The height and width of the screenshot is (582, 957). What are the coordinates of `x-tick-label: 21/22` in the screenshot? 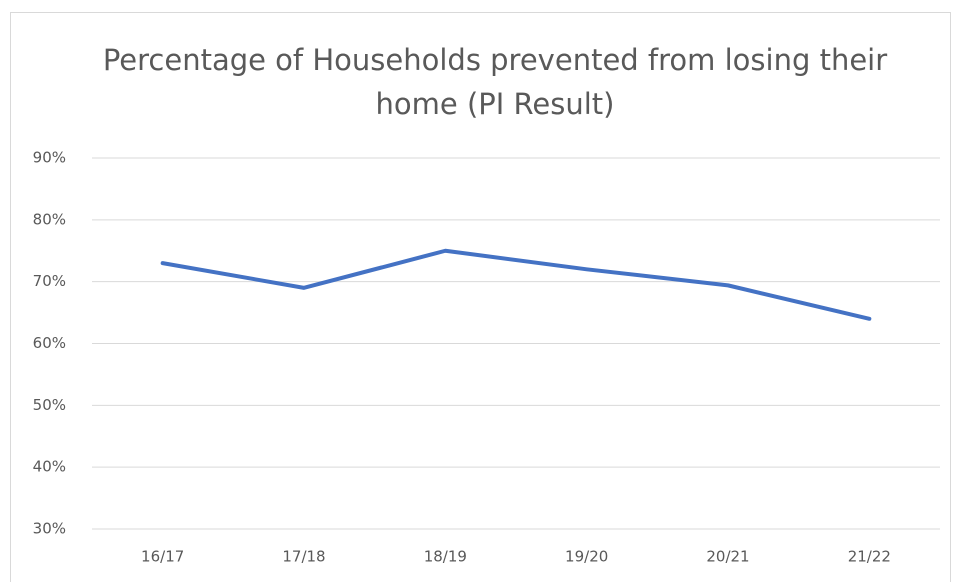 It's located at (869, 557).